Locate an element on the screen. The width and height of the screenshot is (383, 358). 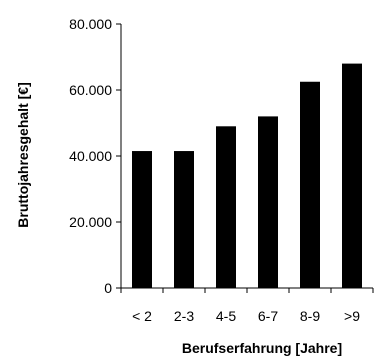
x-tick-label: 2-3 is located at coordinates (184, 316).